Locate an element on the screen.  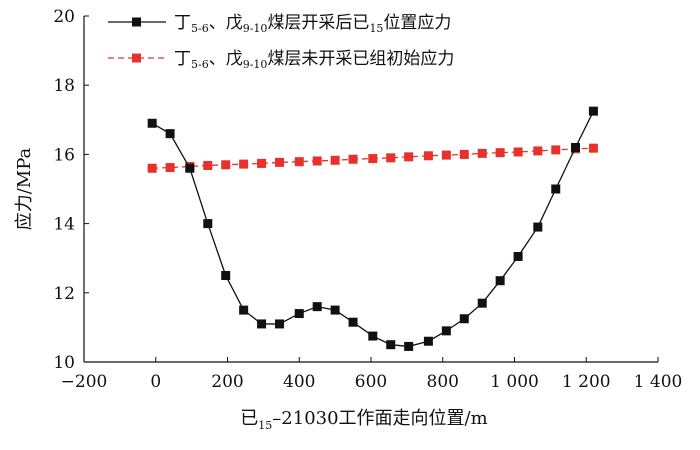
y-tick-label: 20 is located at coordinates (64, 17).